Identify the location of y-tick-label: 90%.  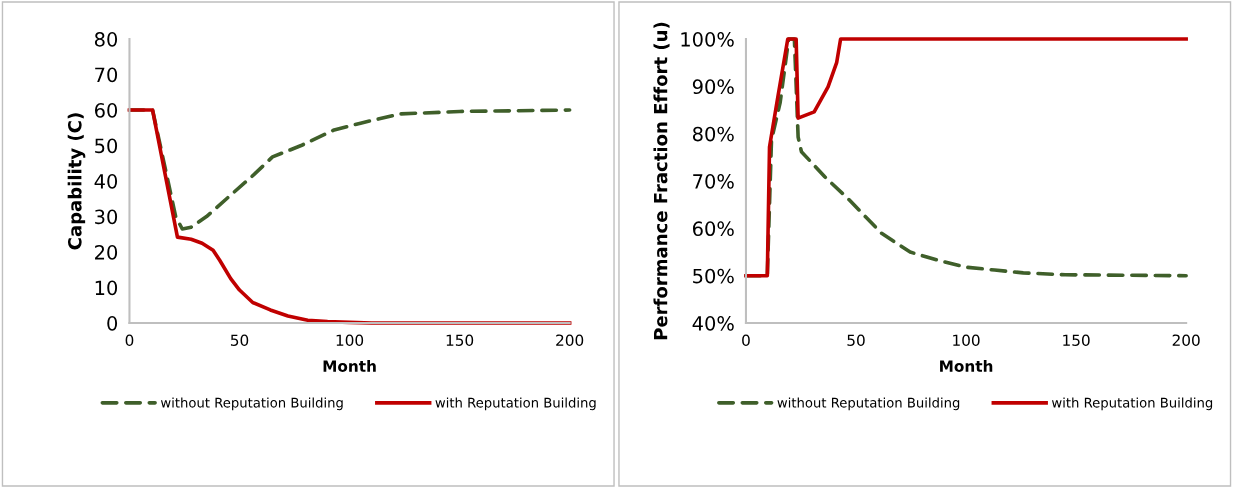
(713, 87).